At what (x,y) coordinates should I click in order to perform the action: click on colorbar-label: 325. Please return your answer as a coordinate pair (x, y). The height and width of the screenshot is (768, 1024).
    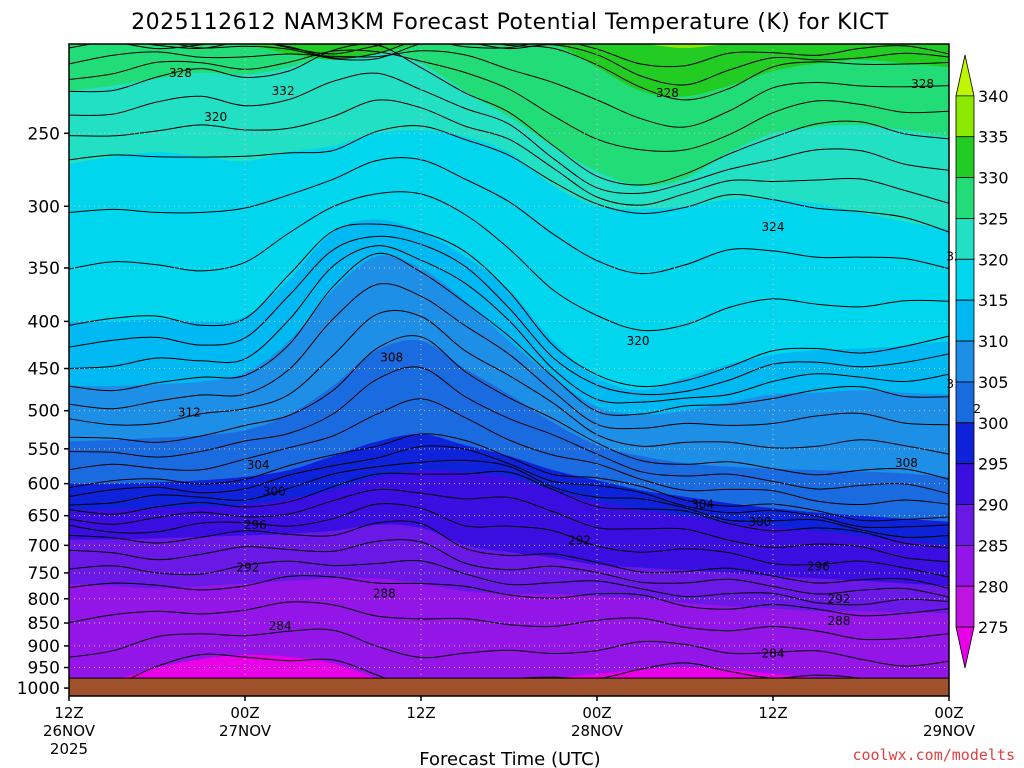
    Looking at the image, I should click on (993, 218).